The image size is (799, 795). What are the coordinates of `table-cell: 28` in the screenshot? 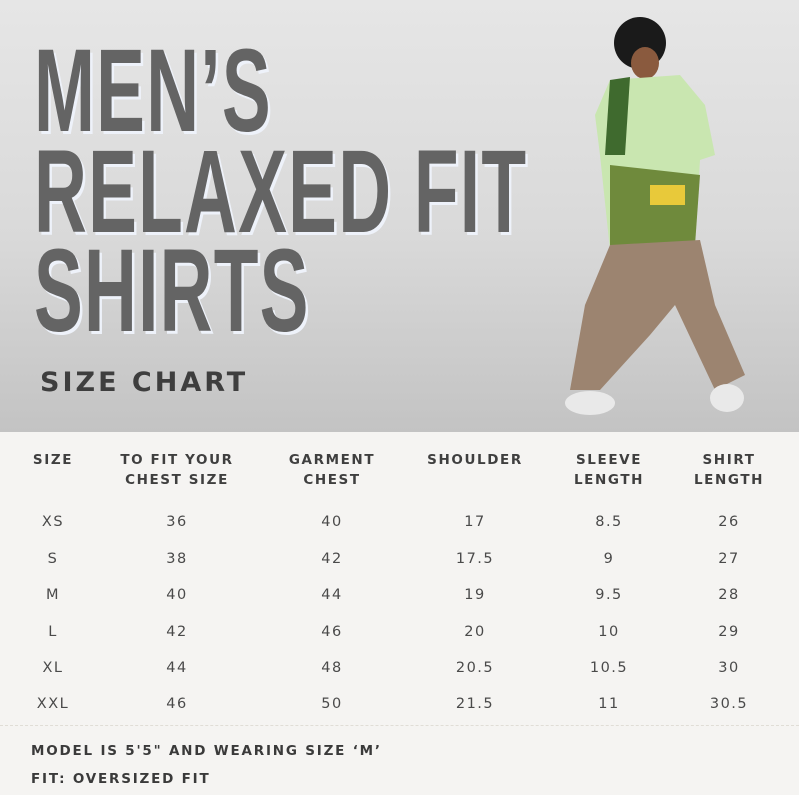 It's located at (729, 595).